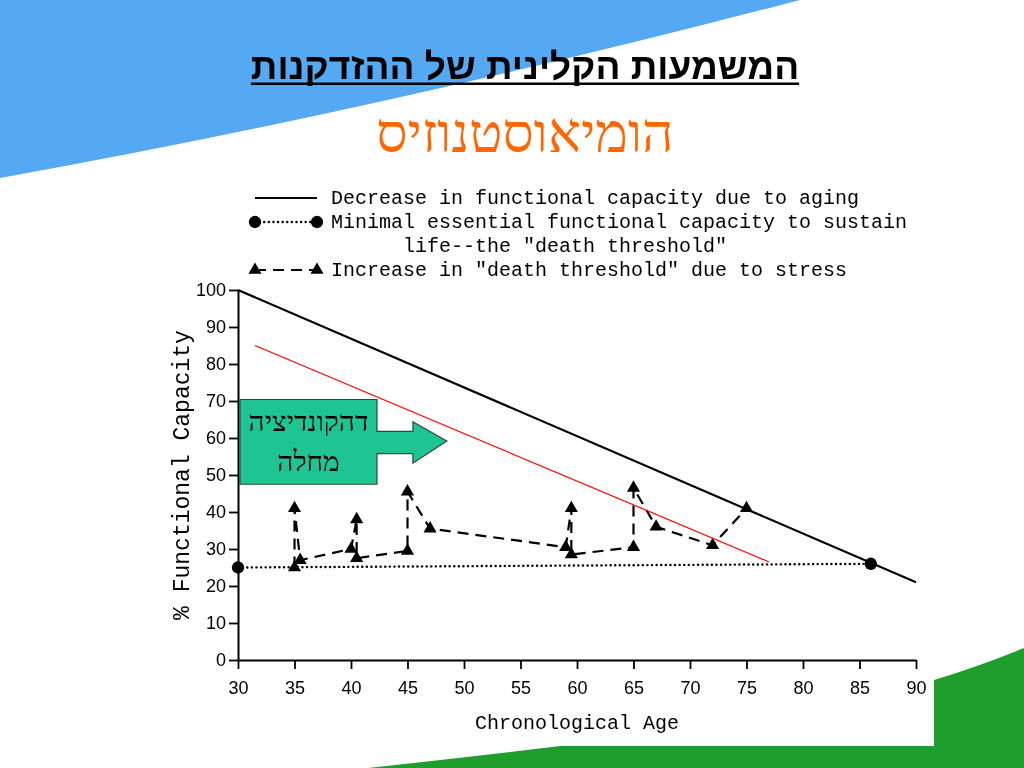  What do you see at coordinates (619, 234) in the screenshot?
I see `legend-label: Minimal essential functional capacity to sustain life--the "death threshold"` at bounding box center [619, 234].